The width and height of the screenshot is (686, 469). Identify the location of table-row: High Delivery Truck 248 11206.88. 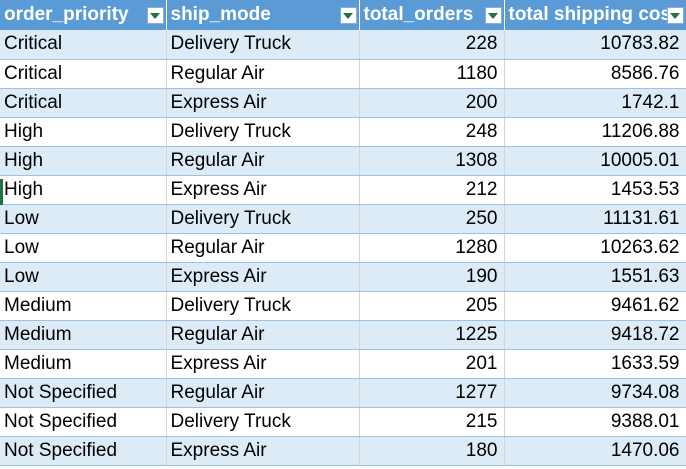
(343, 132).